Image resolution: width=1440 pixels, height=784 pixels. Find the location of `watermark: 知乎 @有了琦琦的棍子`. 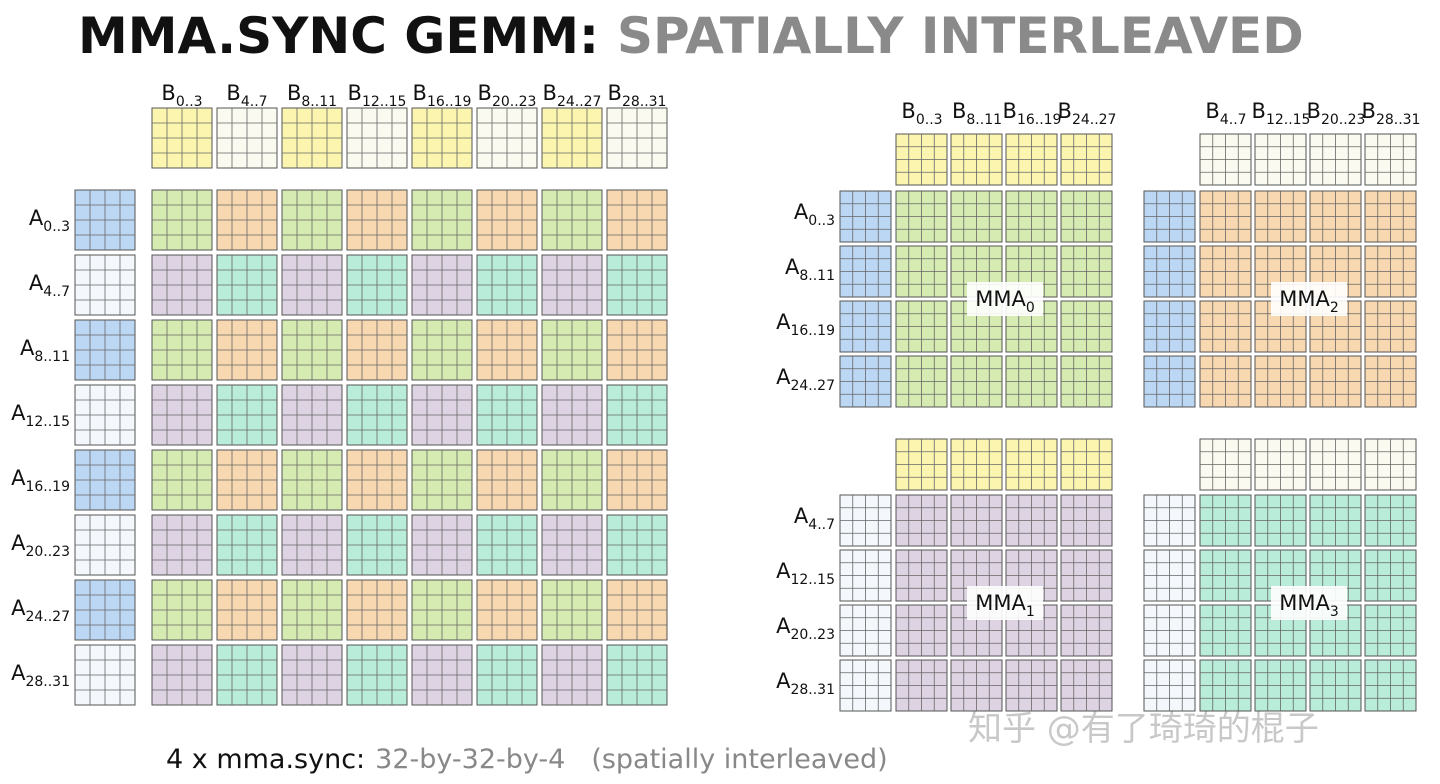

watermark: 知乎 @有了琦琦的棍子 is located at coordinates (1143, 729).